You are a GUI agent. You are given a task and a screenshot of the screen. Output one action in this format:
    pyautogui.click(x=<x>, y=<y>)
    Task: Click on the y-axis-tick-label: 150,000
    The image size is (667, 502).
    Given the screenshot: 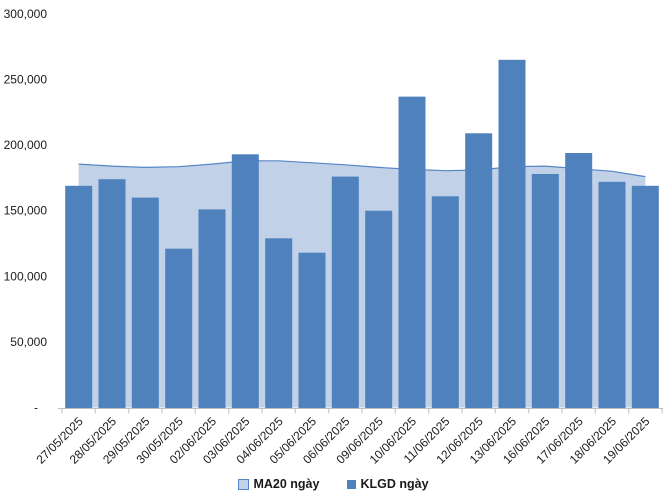 What is the action you would take?
    pyautogui.click(x=26, y=211)
    